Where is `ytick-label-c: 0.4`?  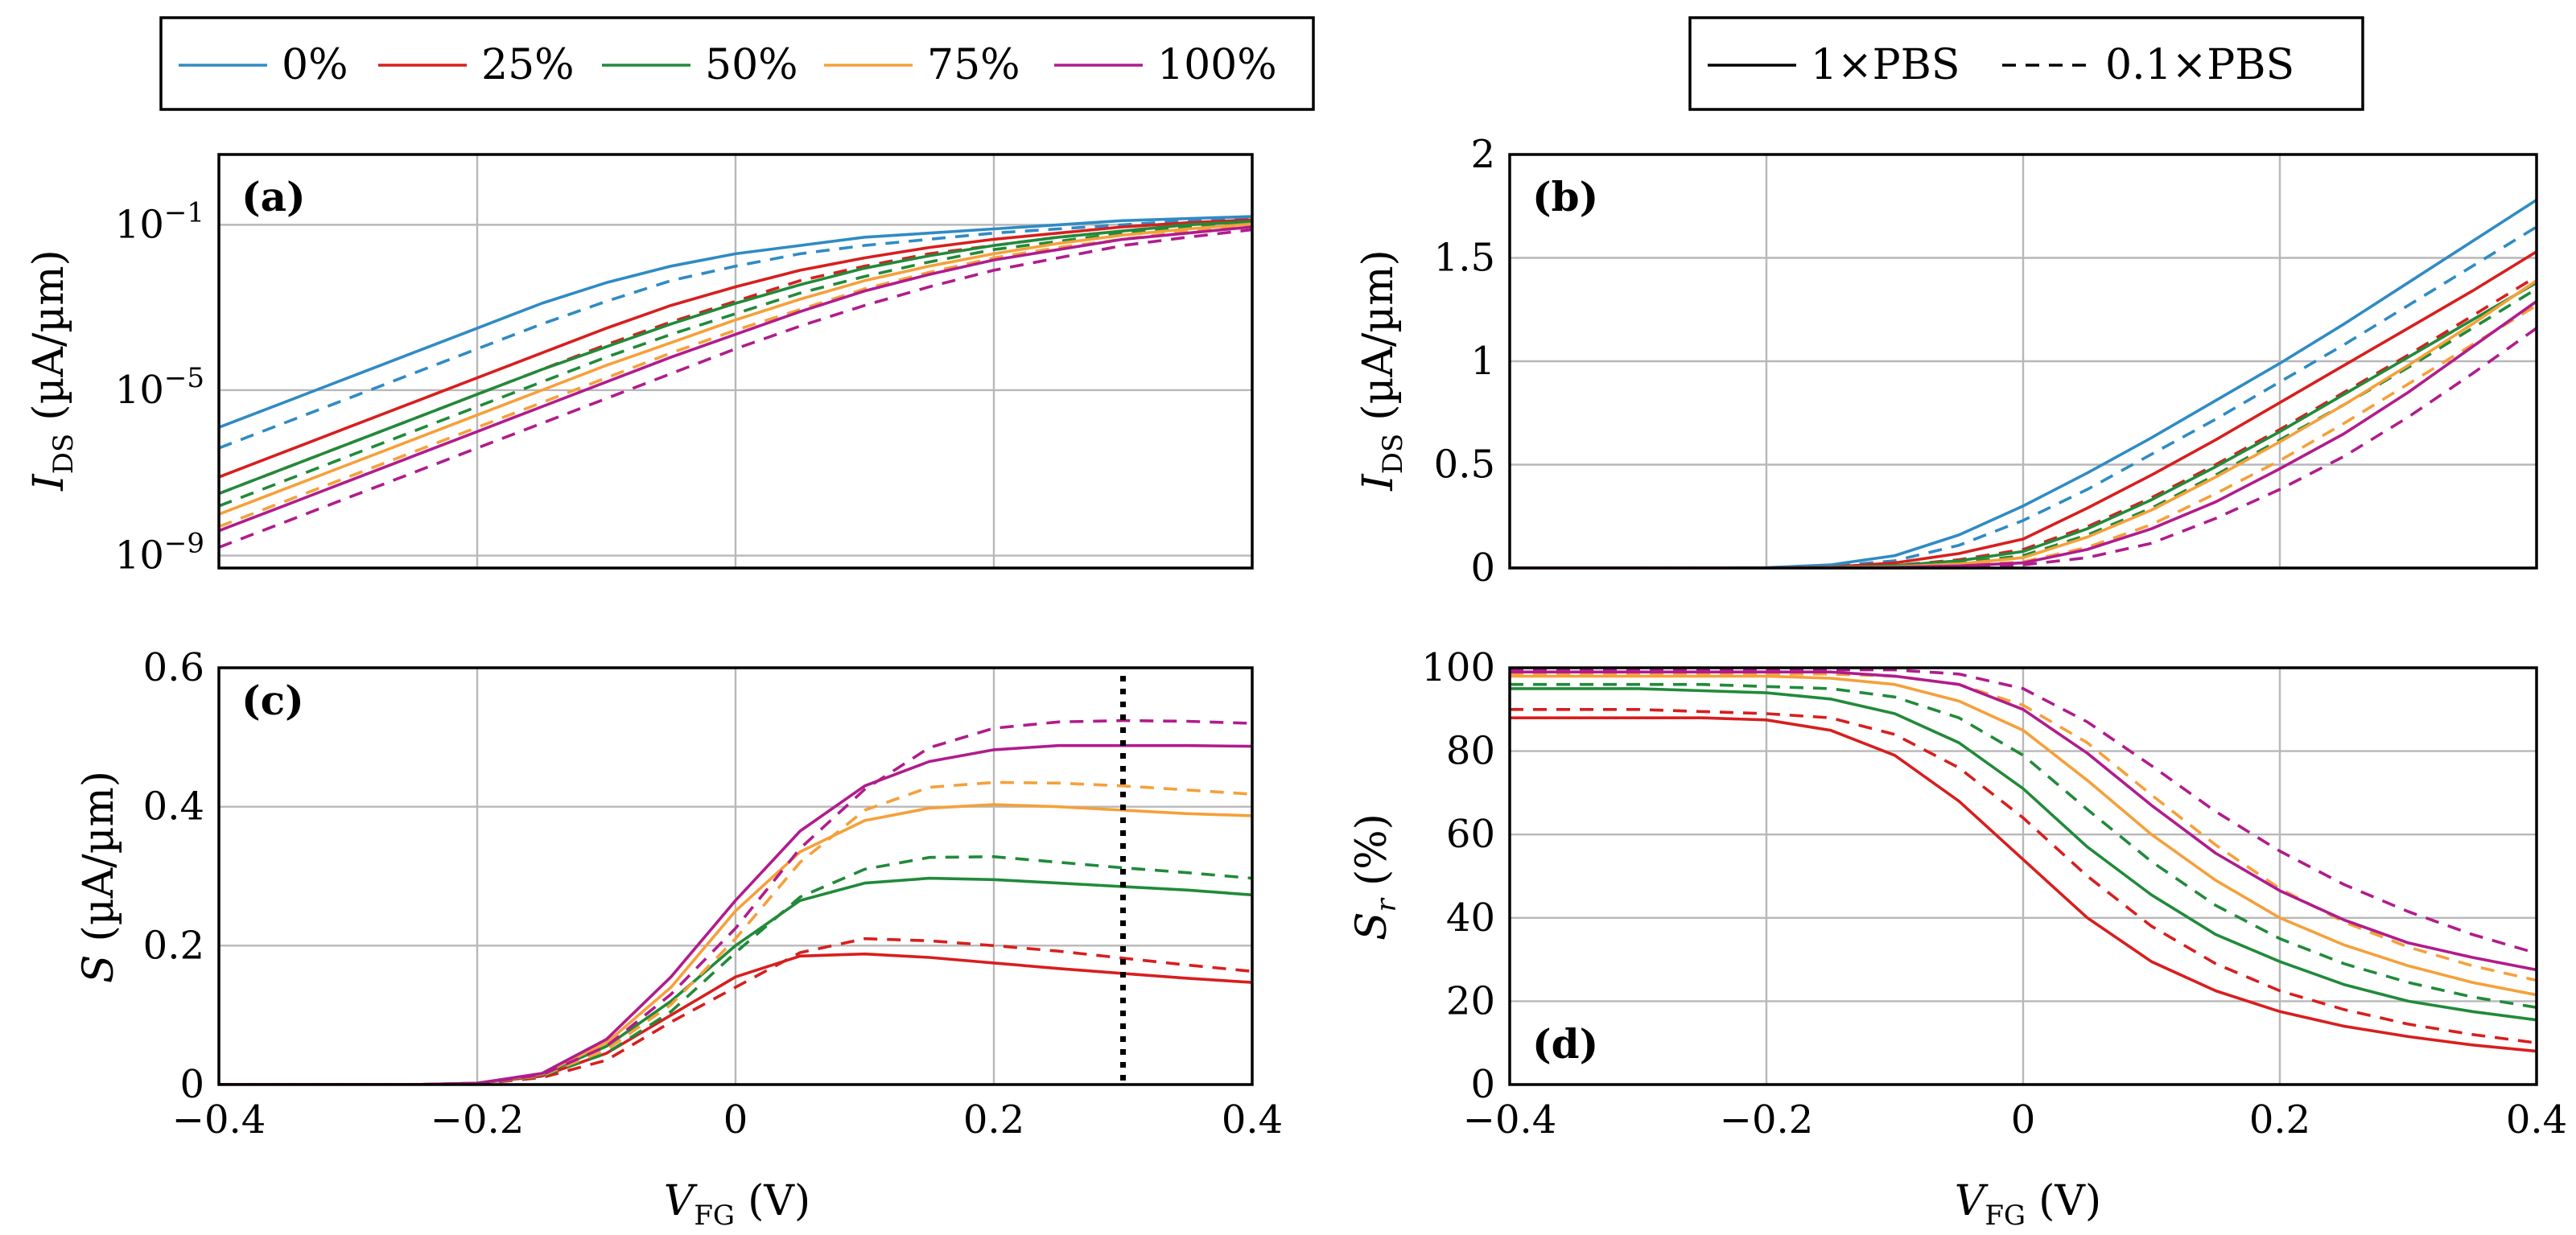 ytick-label-c: 0.4 is located at coordinates (173, 807).